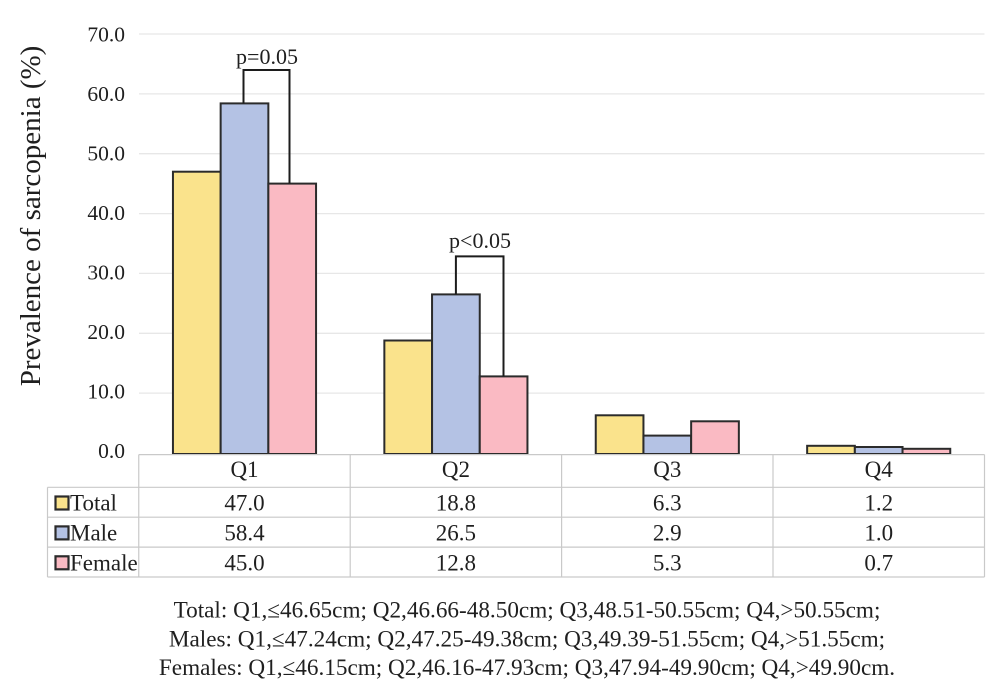 The height and width of the screenshot is (692, 1000). Describe the element at coordinates (104, 562) in the screenshot. I see `svg-text: Female` at that location.